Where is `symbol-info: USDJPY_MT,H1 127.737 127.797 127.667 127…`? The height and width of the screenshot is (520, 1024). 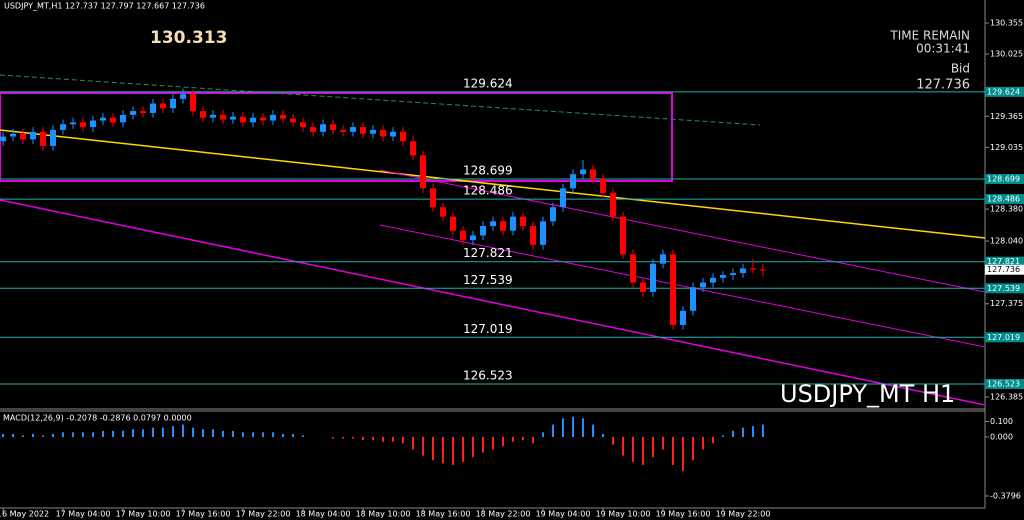
symbol-info: USDJPY_MT,H1 127.737 127.797 127.667 127… is located at coordinates (104, 6).